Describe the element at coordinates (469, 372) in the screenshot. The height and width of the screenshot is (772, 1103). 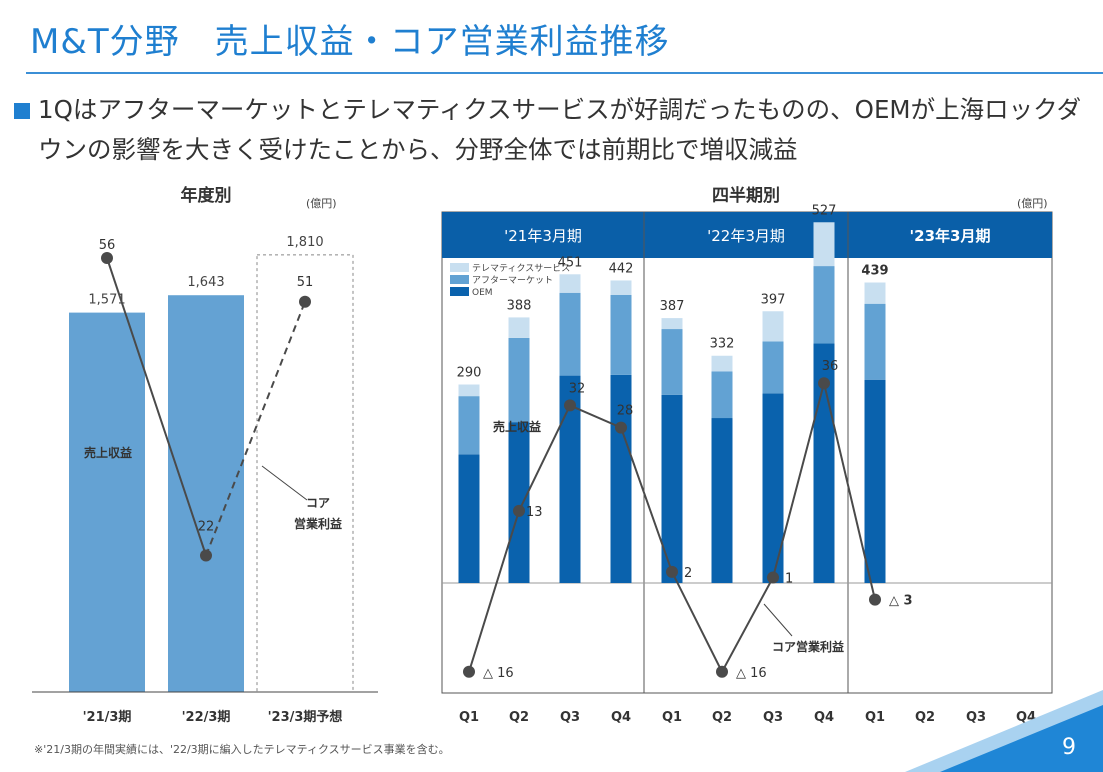
I see `quarterly-total-label: 290` at that location.